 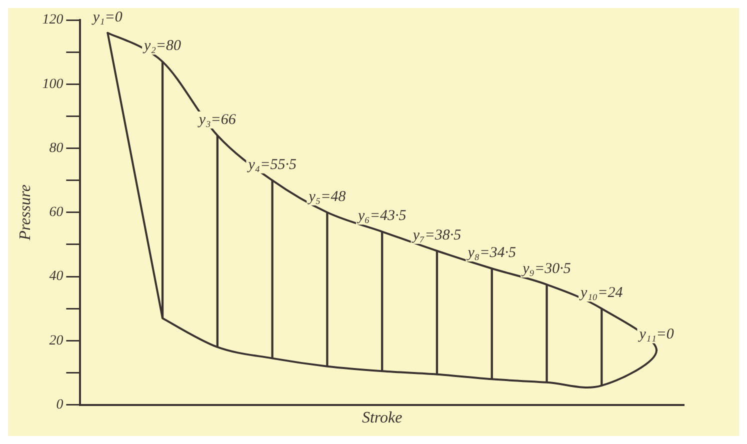 I want to click on data-label: y₇=38·5, so click(x=436, y=235).